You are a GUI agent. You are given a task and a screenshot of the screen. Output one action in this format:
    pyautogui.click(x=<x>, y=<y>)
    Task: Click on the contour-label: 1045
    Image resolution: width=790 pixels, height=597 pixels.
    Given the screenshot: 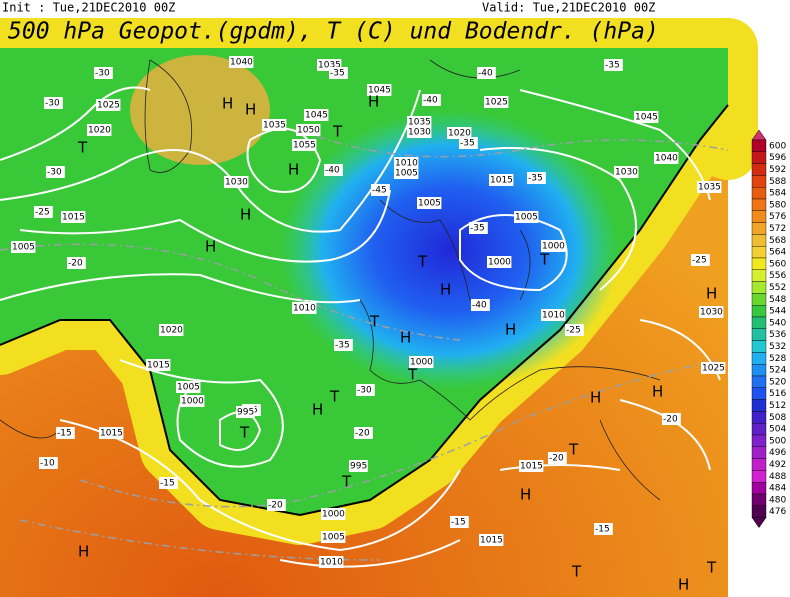 What is the action you would take?
    pyautogui.click(x=379, y=91)
    